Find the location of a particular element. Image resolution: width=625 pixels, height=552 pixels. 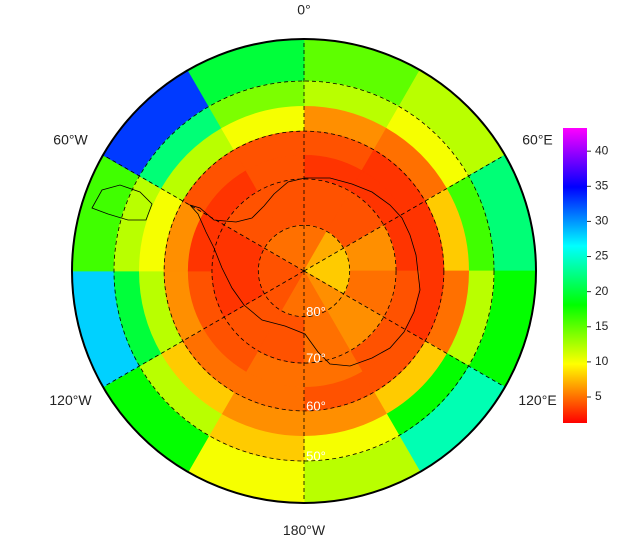

meridian-label: 60°E is located at coordinates (537, 139).